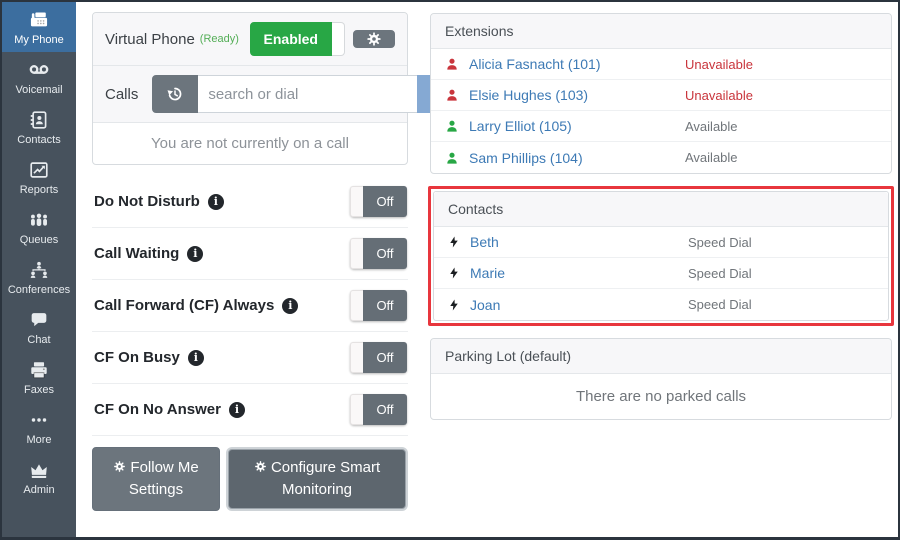 The width and height of the screenshot is (900, 540). I want to click on contact-row: Joan Speed Dial, so click(661, 304).